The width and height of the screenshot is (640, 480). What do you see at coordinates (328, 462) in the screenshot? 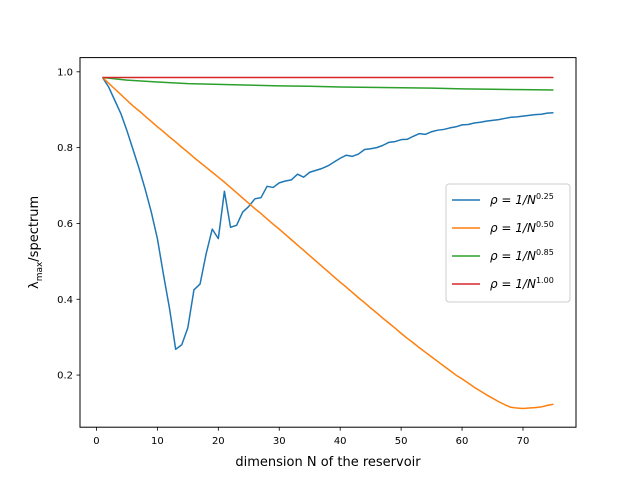
I see `x-axis-label: dimension N of the reservoir` at bounding box center [328, 462].